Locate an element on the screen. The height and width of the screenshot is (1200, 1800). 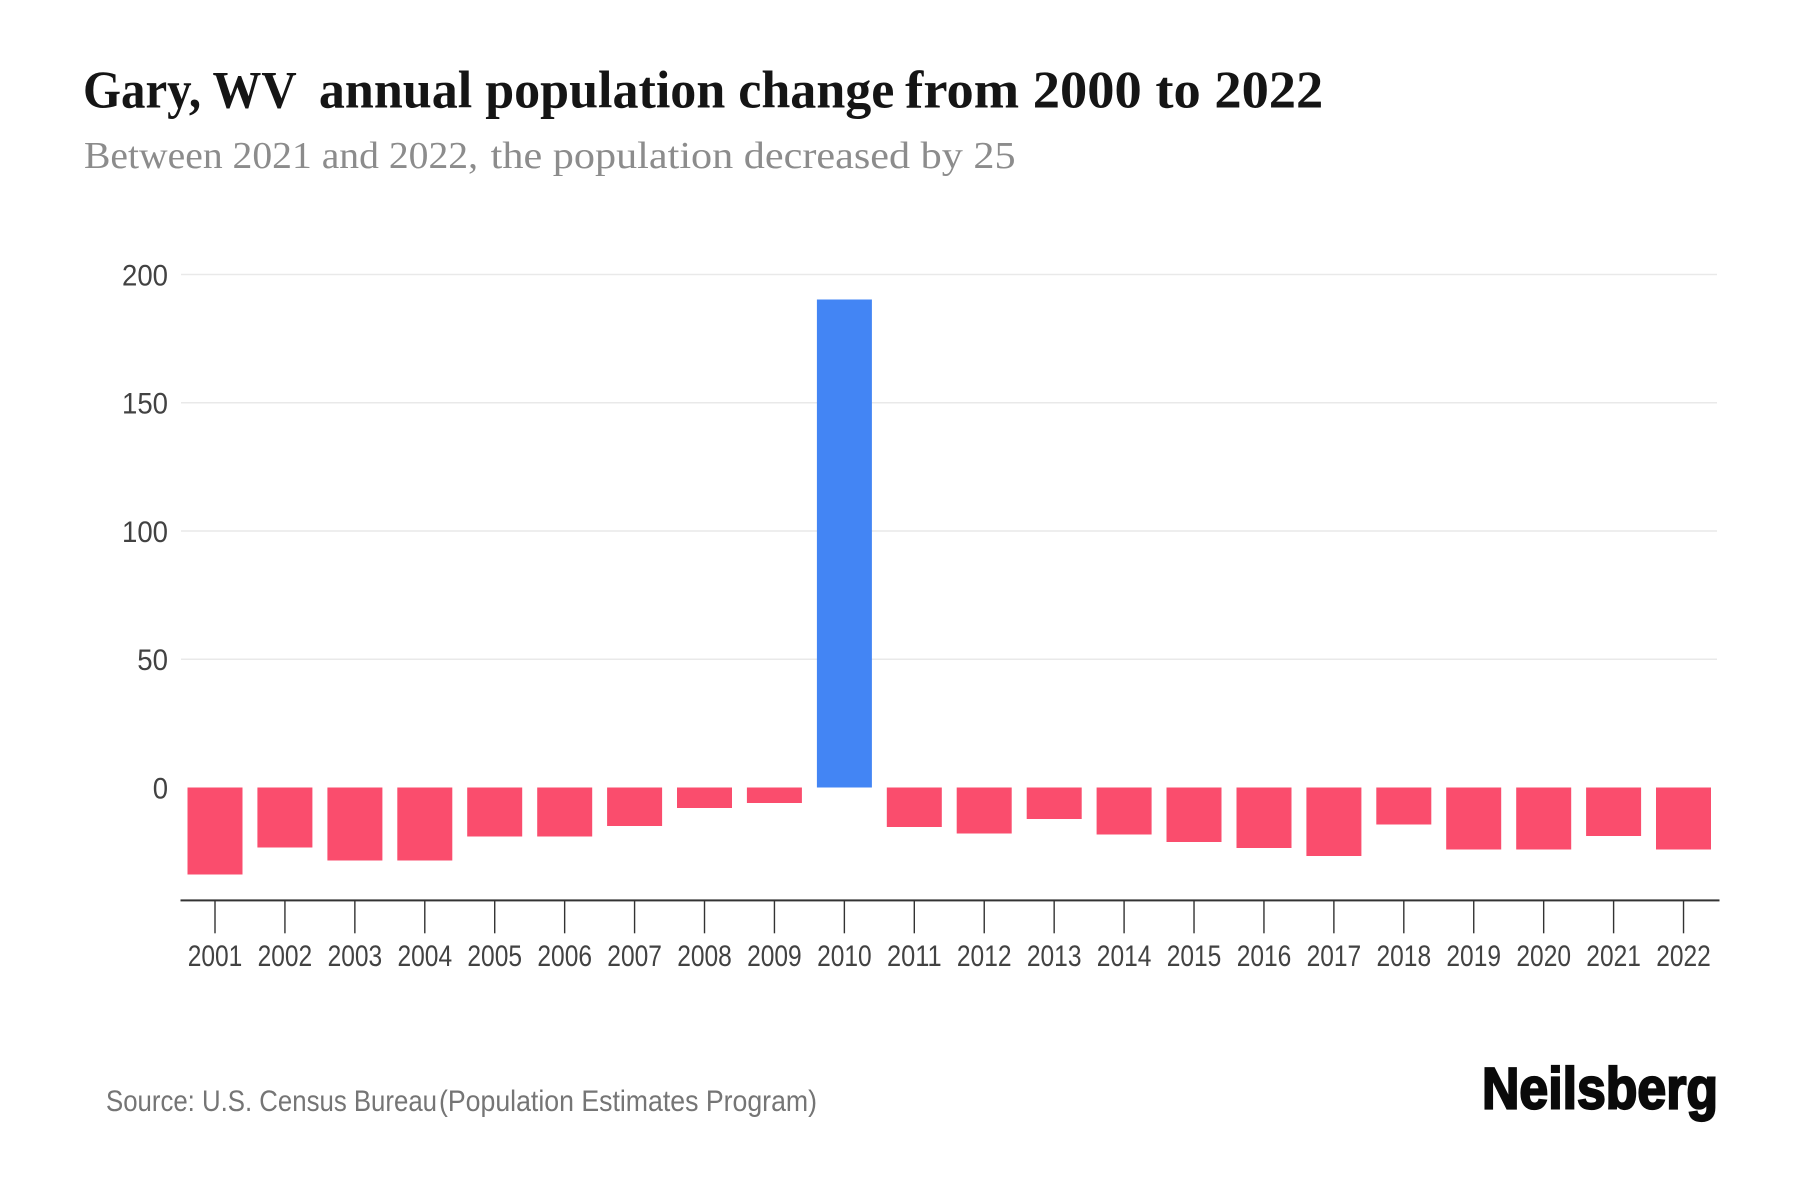
svg-text: 2016 is located at coordinates (1264, 956).